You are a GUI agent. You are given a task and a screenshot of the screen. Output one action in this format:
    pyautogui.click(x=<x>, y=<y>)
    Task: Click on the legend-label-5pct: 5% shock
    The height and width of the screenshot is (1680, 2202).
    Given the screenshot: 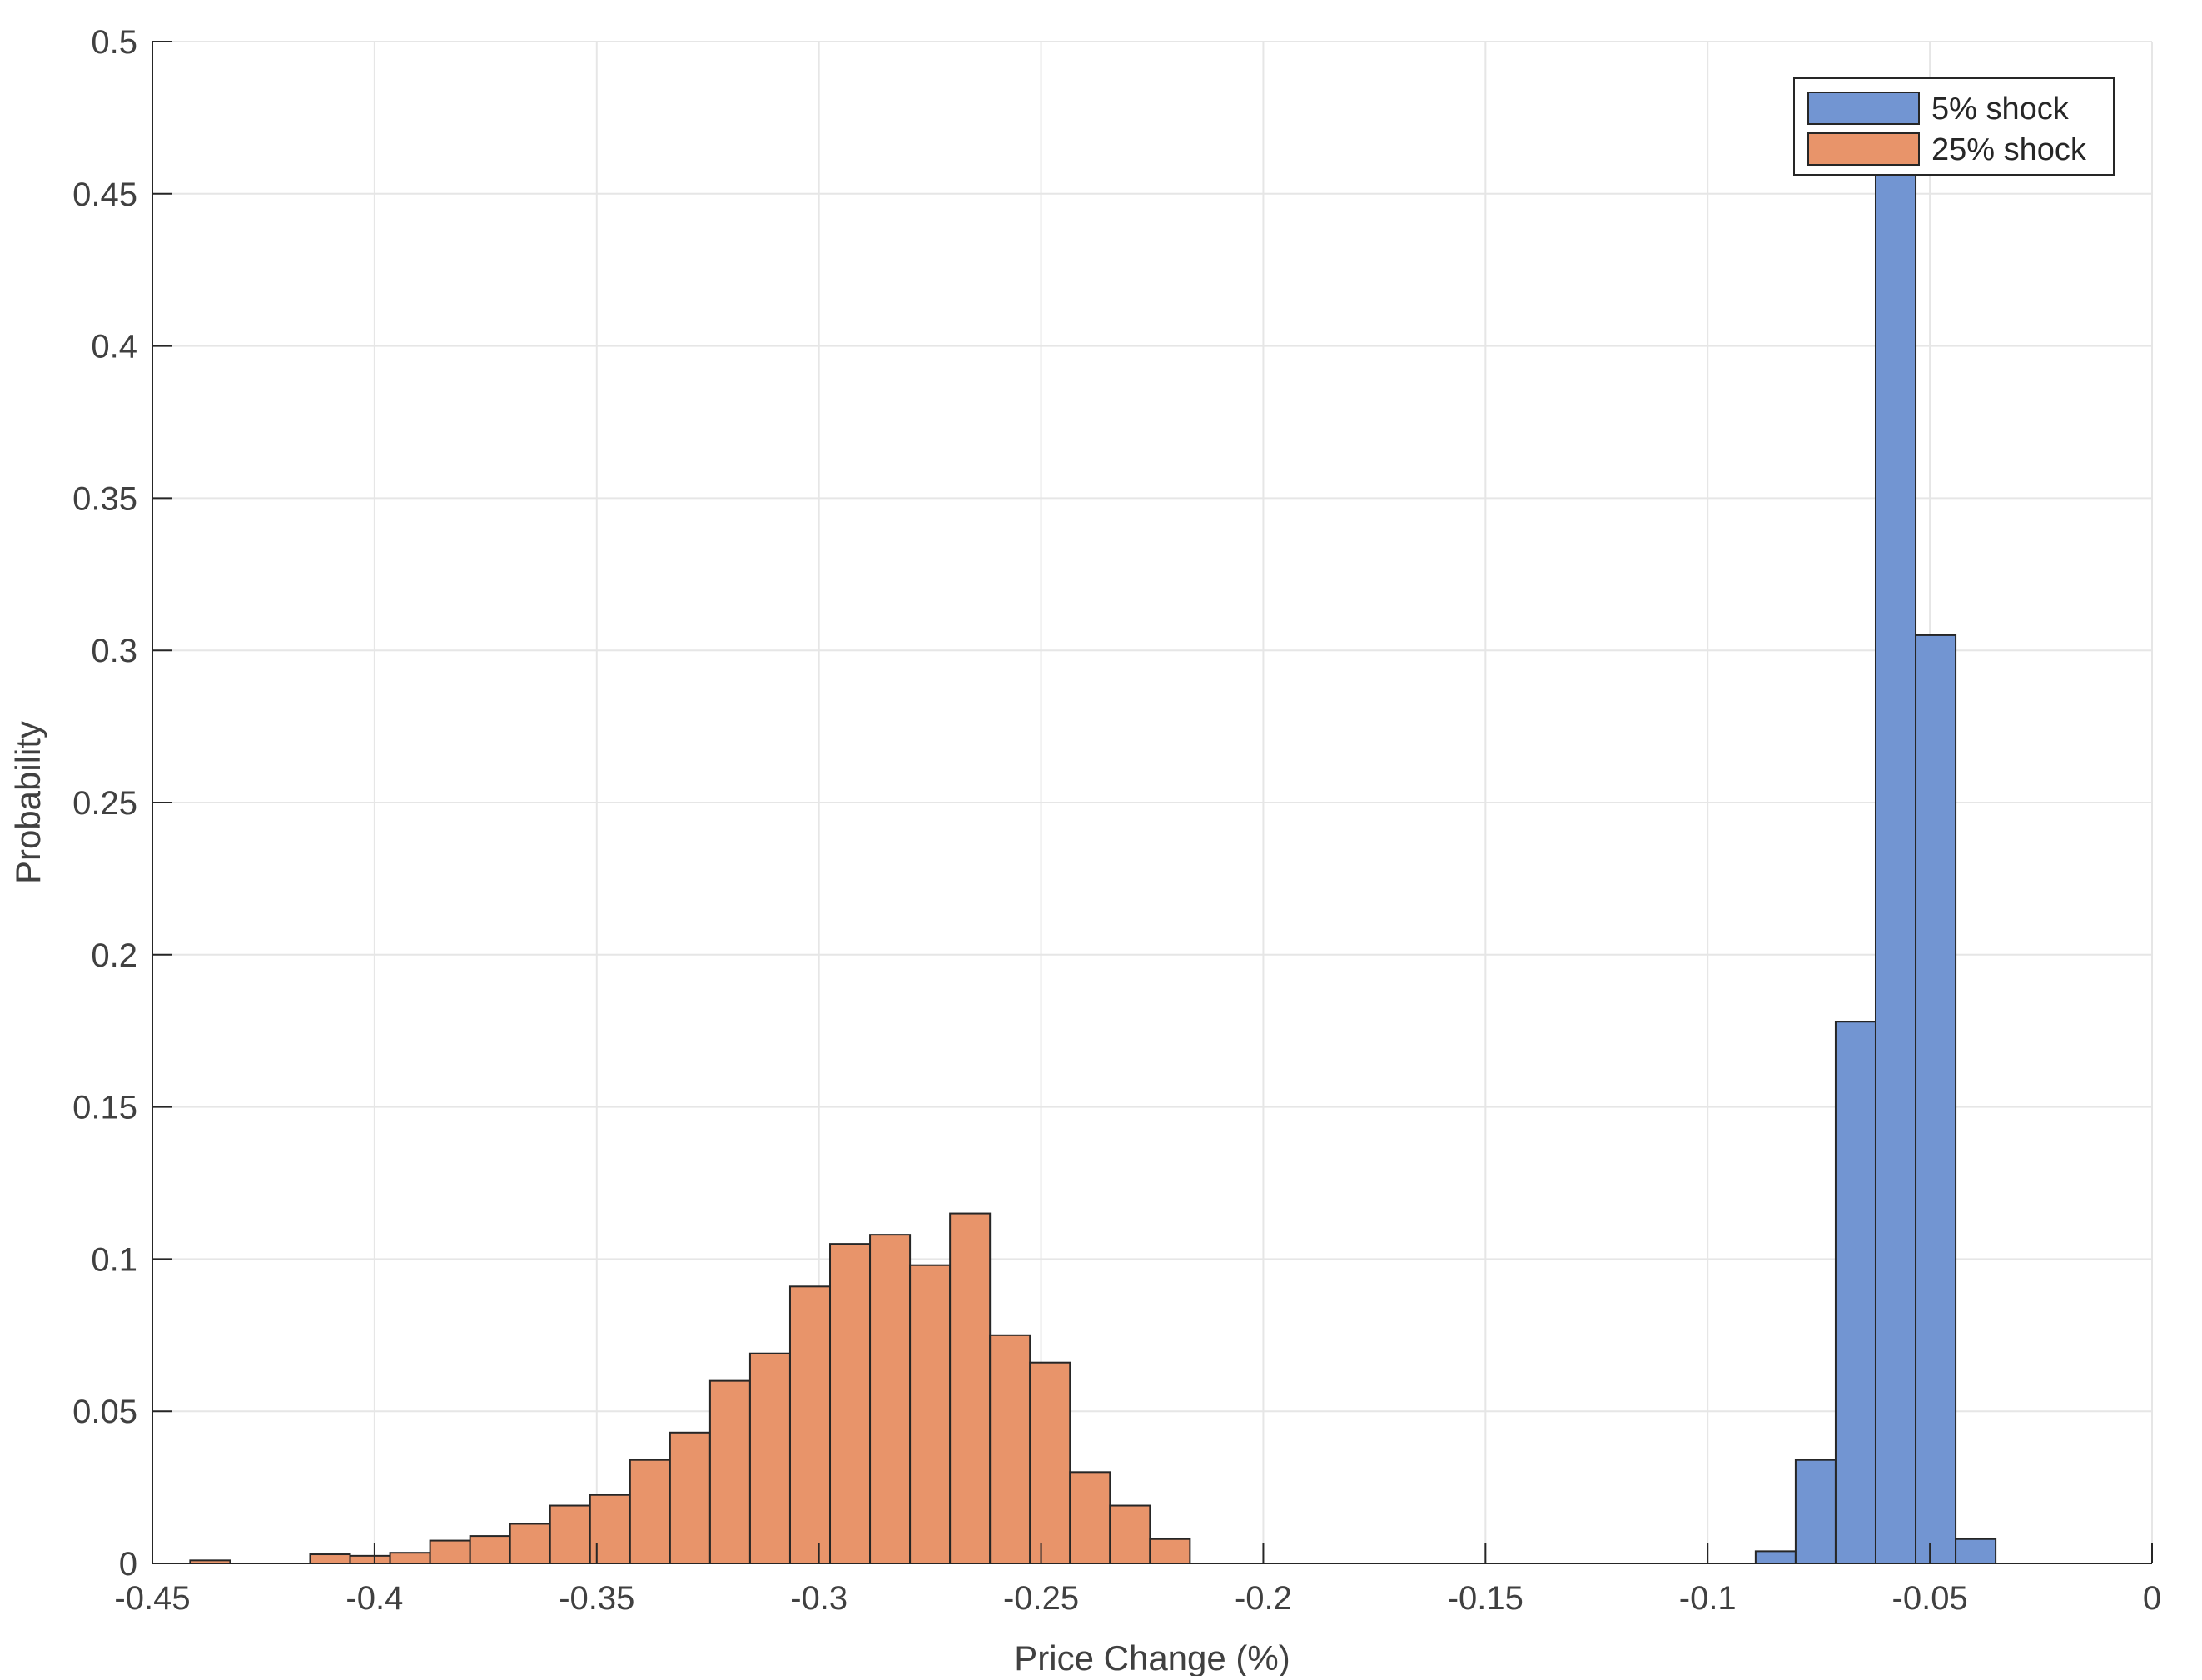 What is the action you would take?
    pyautogui.click(x=2000, y=109)
    